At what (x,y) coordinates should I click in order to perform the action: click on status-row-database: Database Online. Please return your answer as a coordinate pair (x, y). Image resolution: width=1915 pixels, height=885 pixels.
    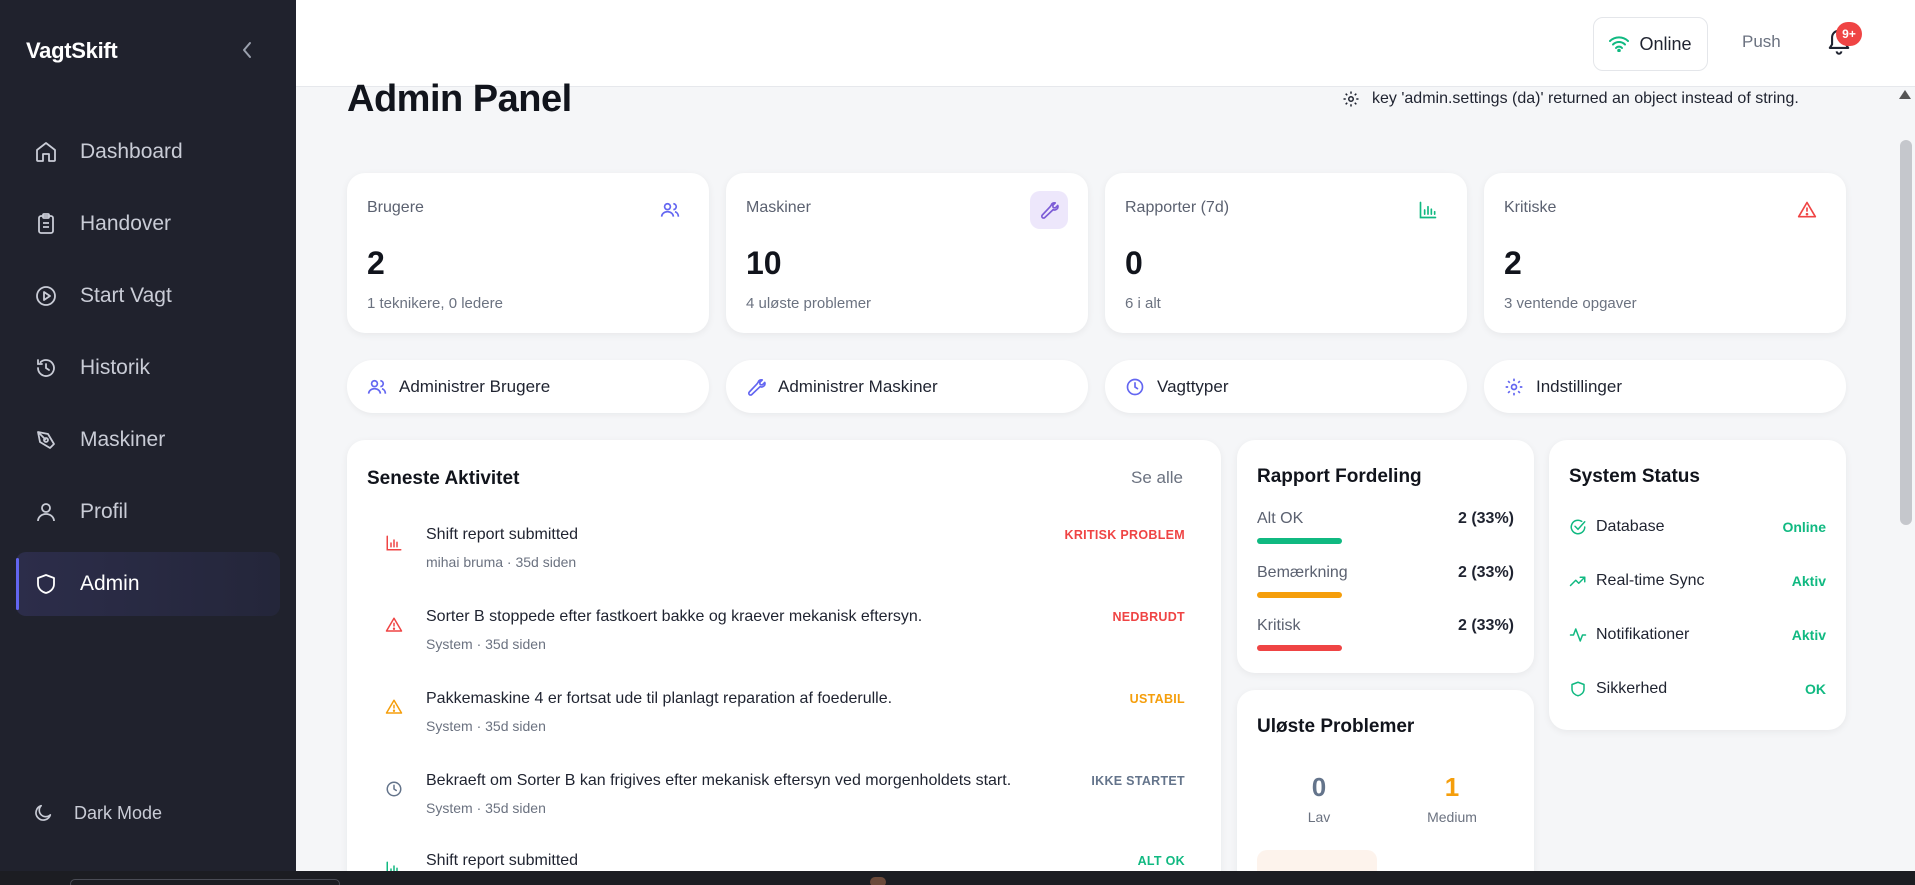
    Looking at the image, I should click on (1697, 527).